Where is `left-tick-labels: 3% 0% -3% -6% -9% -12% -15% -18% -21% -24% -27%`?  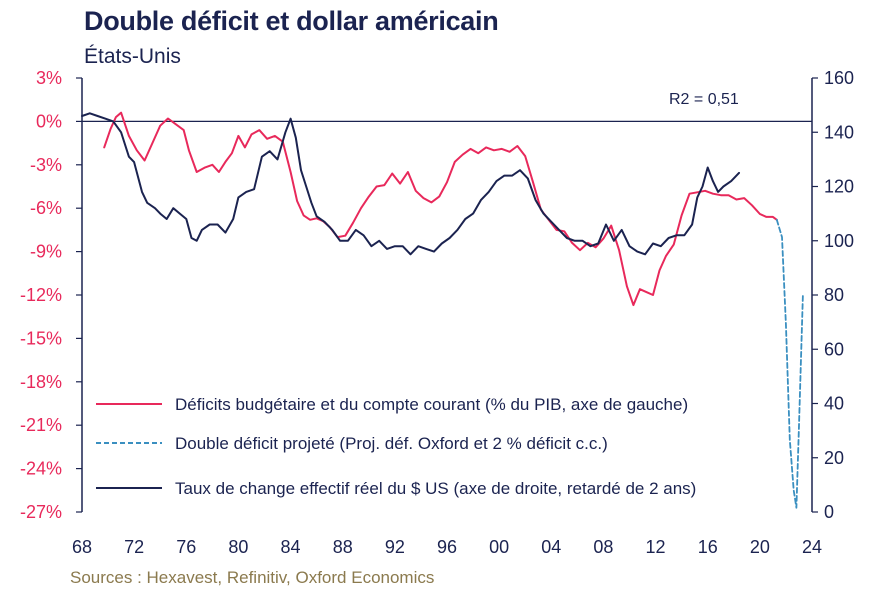 left-tick-labels: 3% 0% -3% -6% -9% -12% -15% -18% -21% -24% -27% is located at coordinates (51, 295).